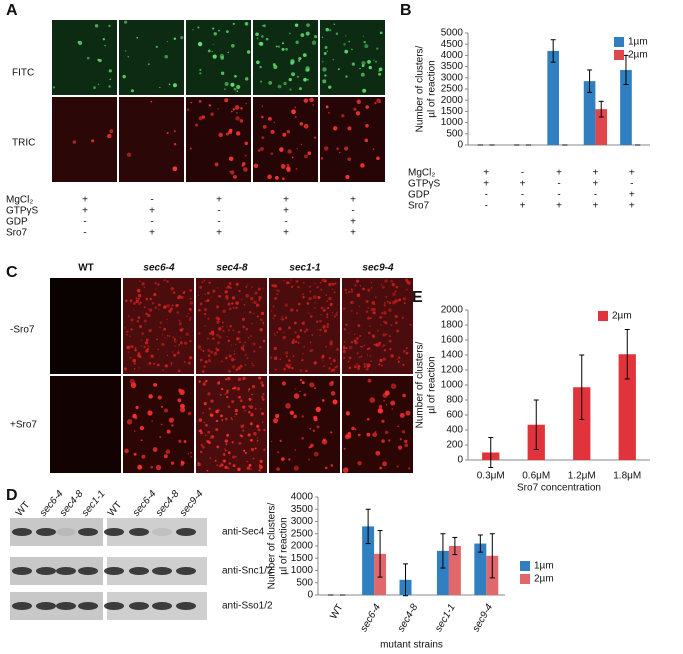  I want to click on y-tick-label: 0, so click(460, 145).